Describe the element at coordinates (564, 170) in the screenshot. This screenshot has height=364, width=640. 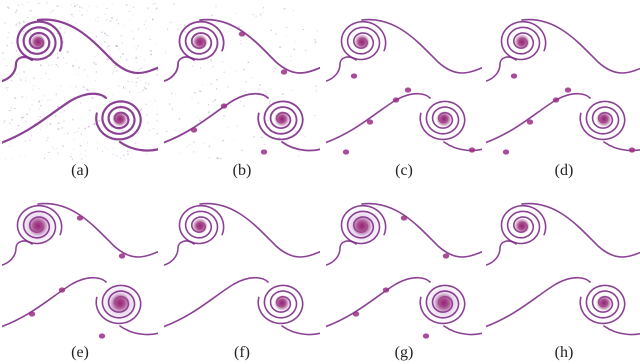
I see `panel-caption: (d)` at that location.